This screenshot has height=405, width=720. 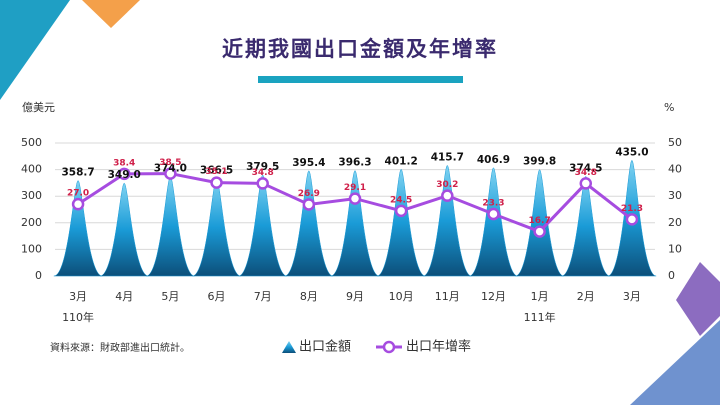 What do you see at coordinates (38, 275) in the screenshot?
I see `y-tick-label: 0` at bounding box center [38, 275].